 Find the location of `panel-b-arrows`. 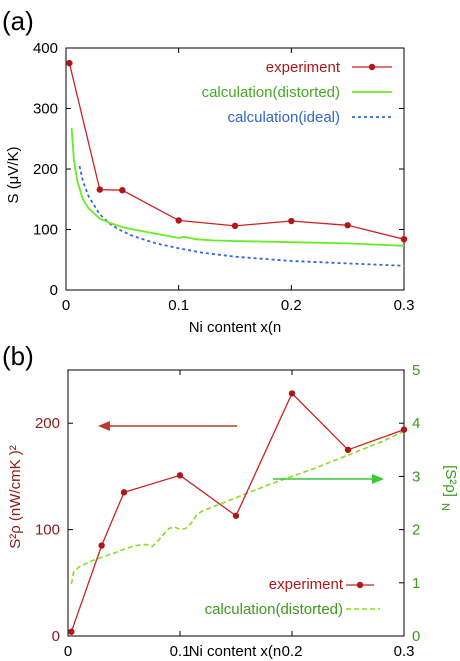

panel-b-arrows is located at coordinates (241, 452).